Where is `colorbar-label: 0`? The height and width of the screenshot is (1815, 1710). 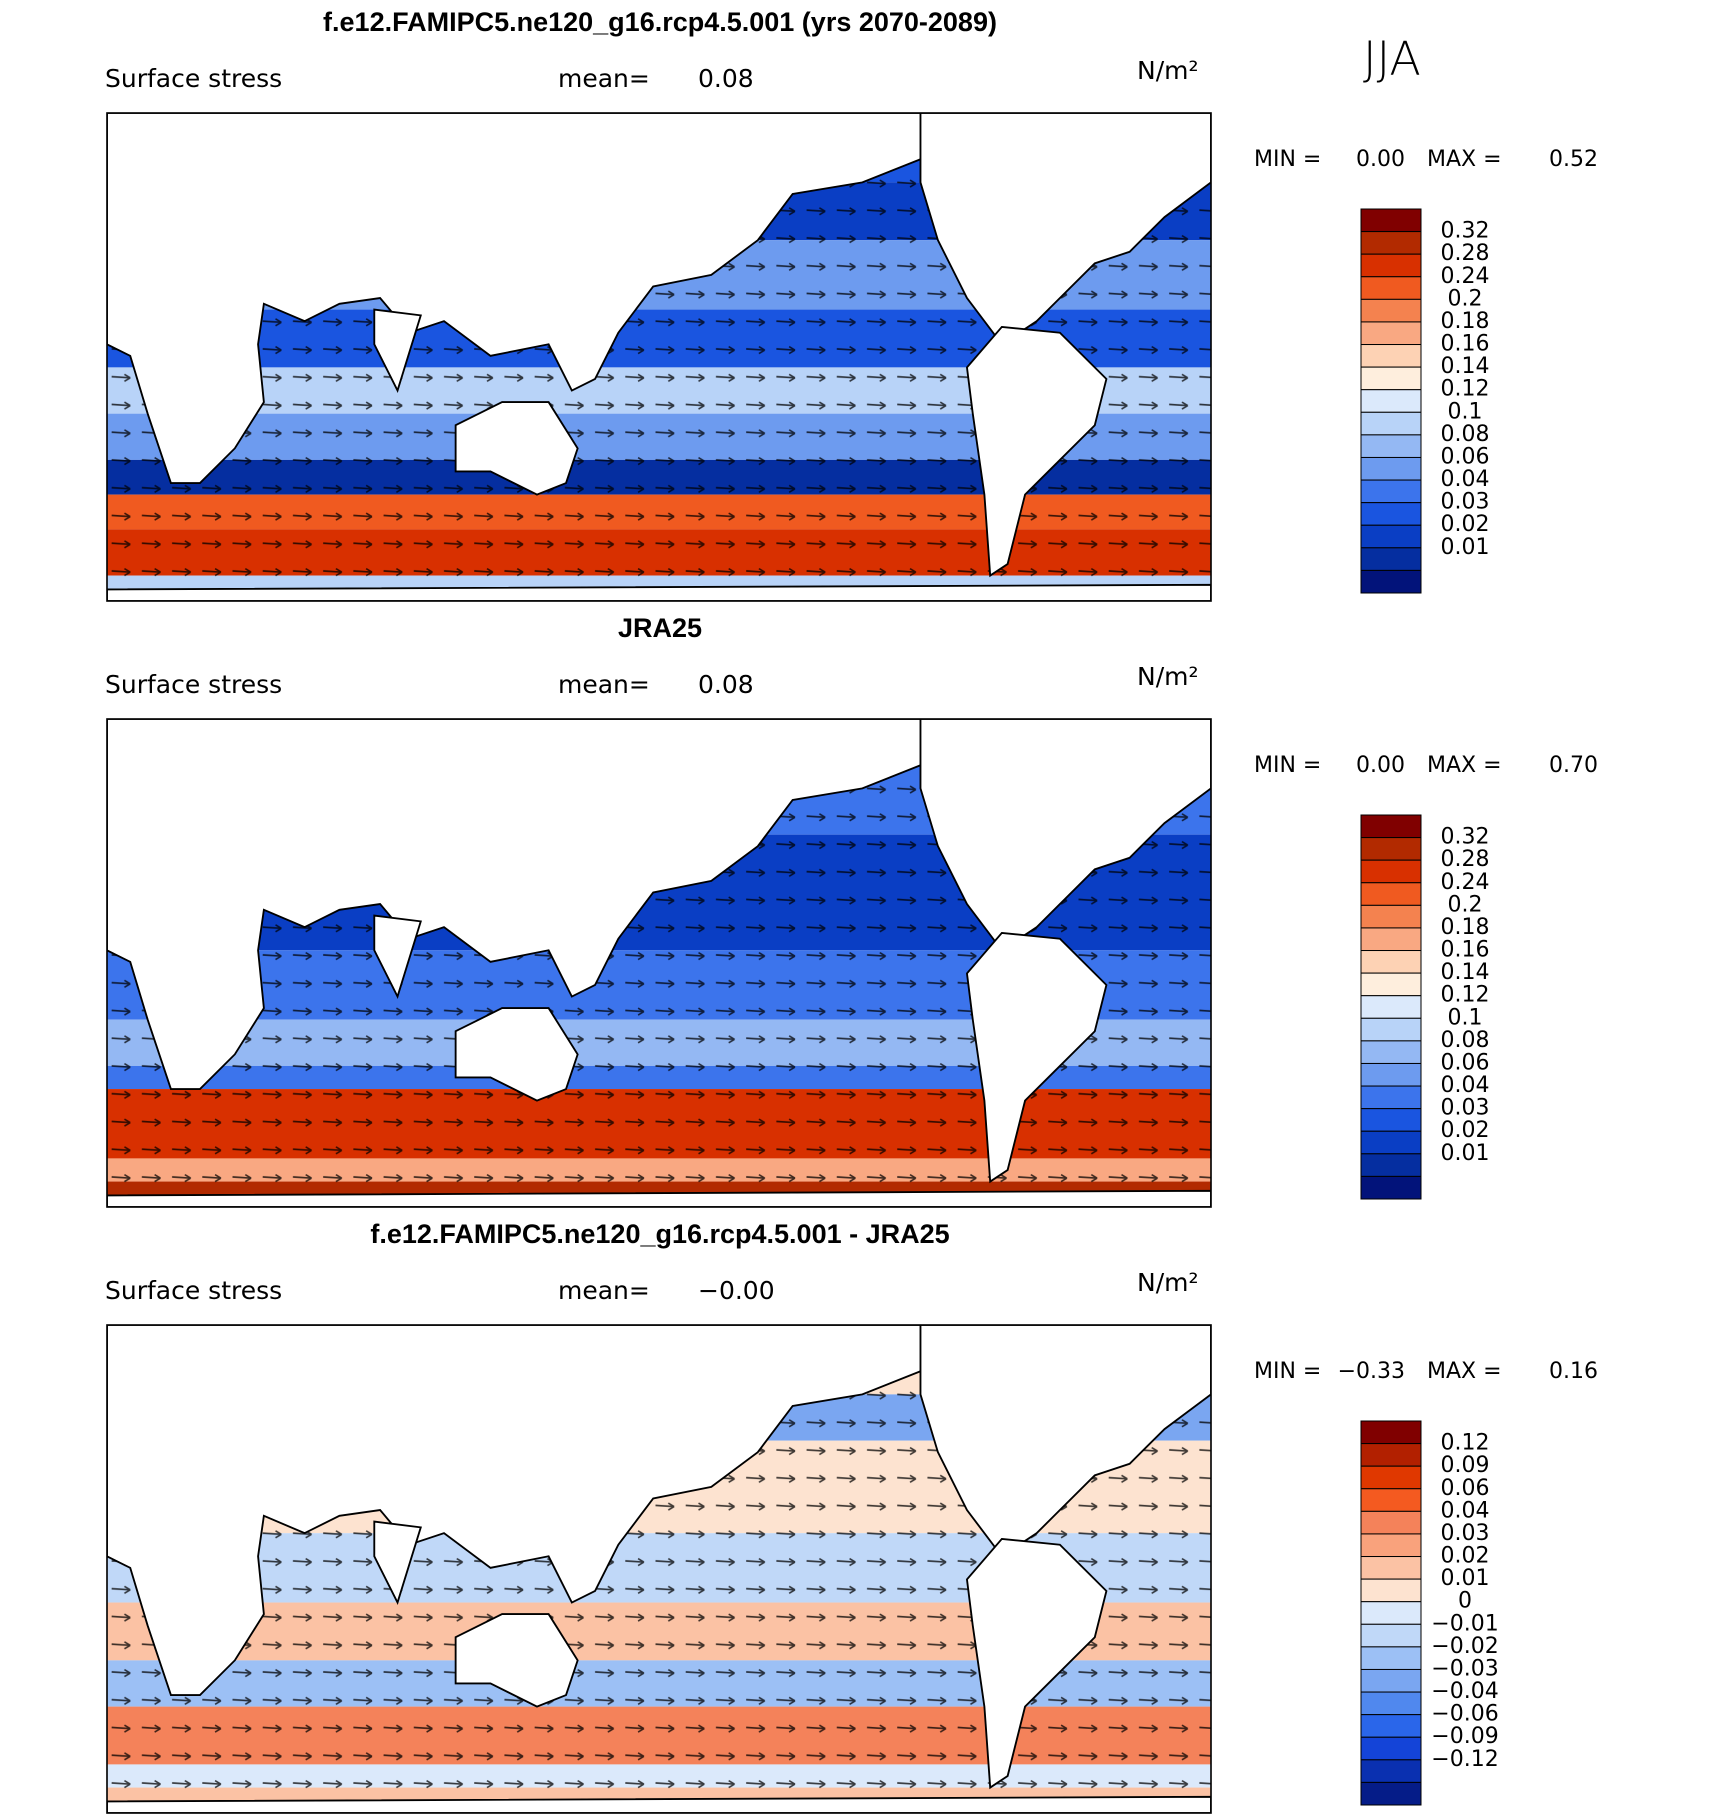 colorbar-label: 0 is located at coordinates (1465, 1601).